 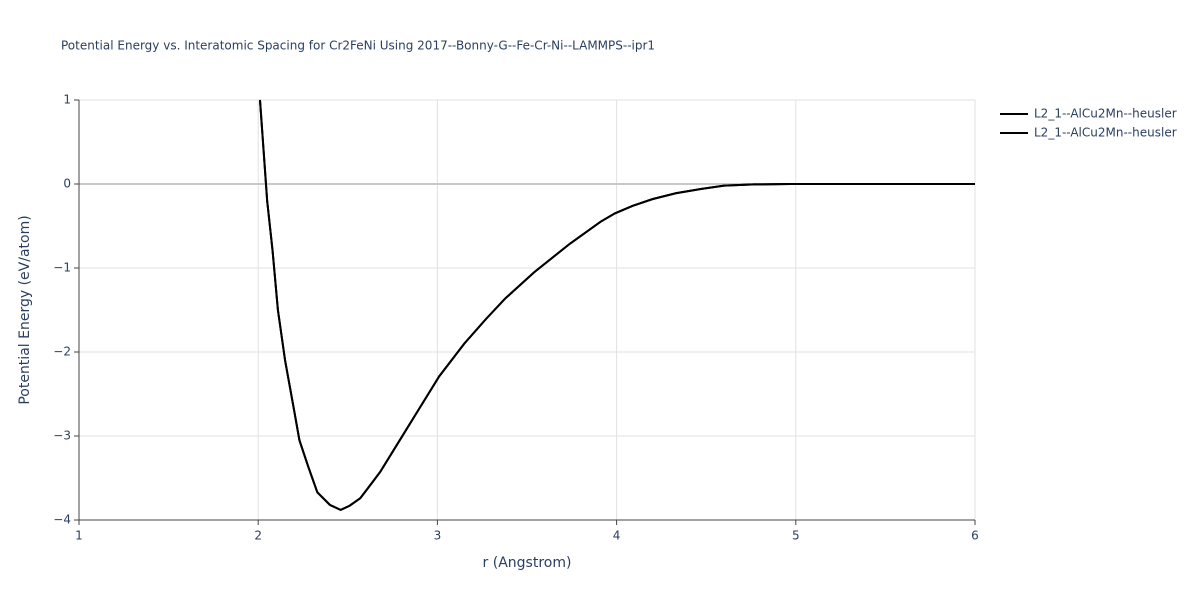 I want to click on y-axis-label: Potential Energy (eV/atom), so click(x=25, y=309).